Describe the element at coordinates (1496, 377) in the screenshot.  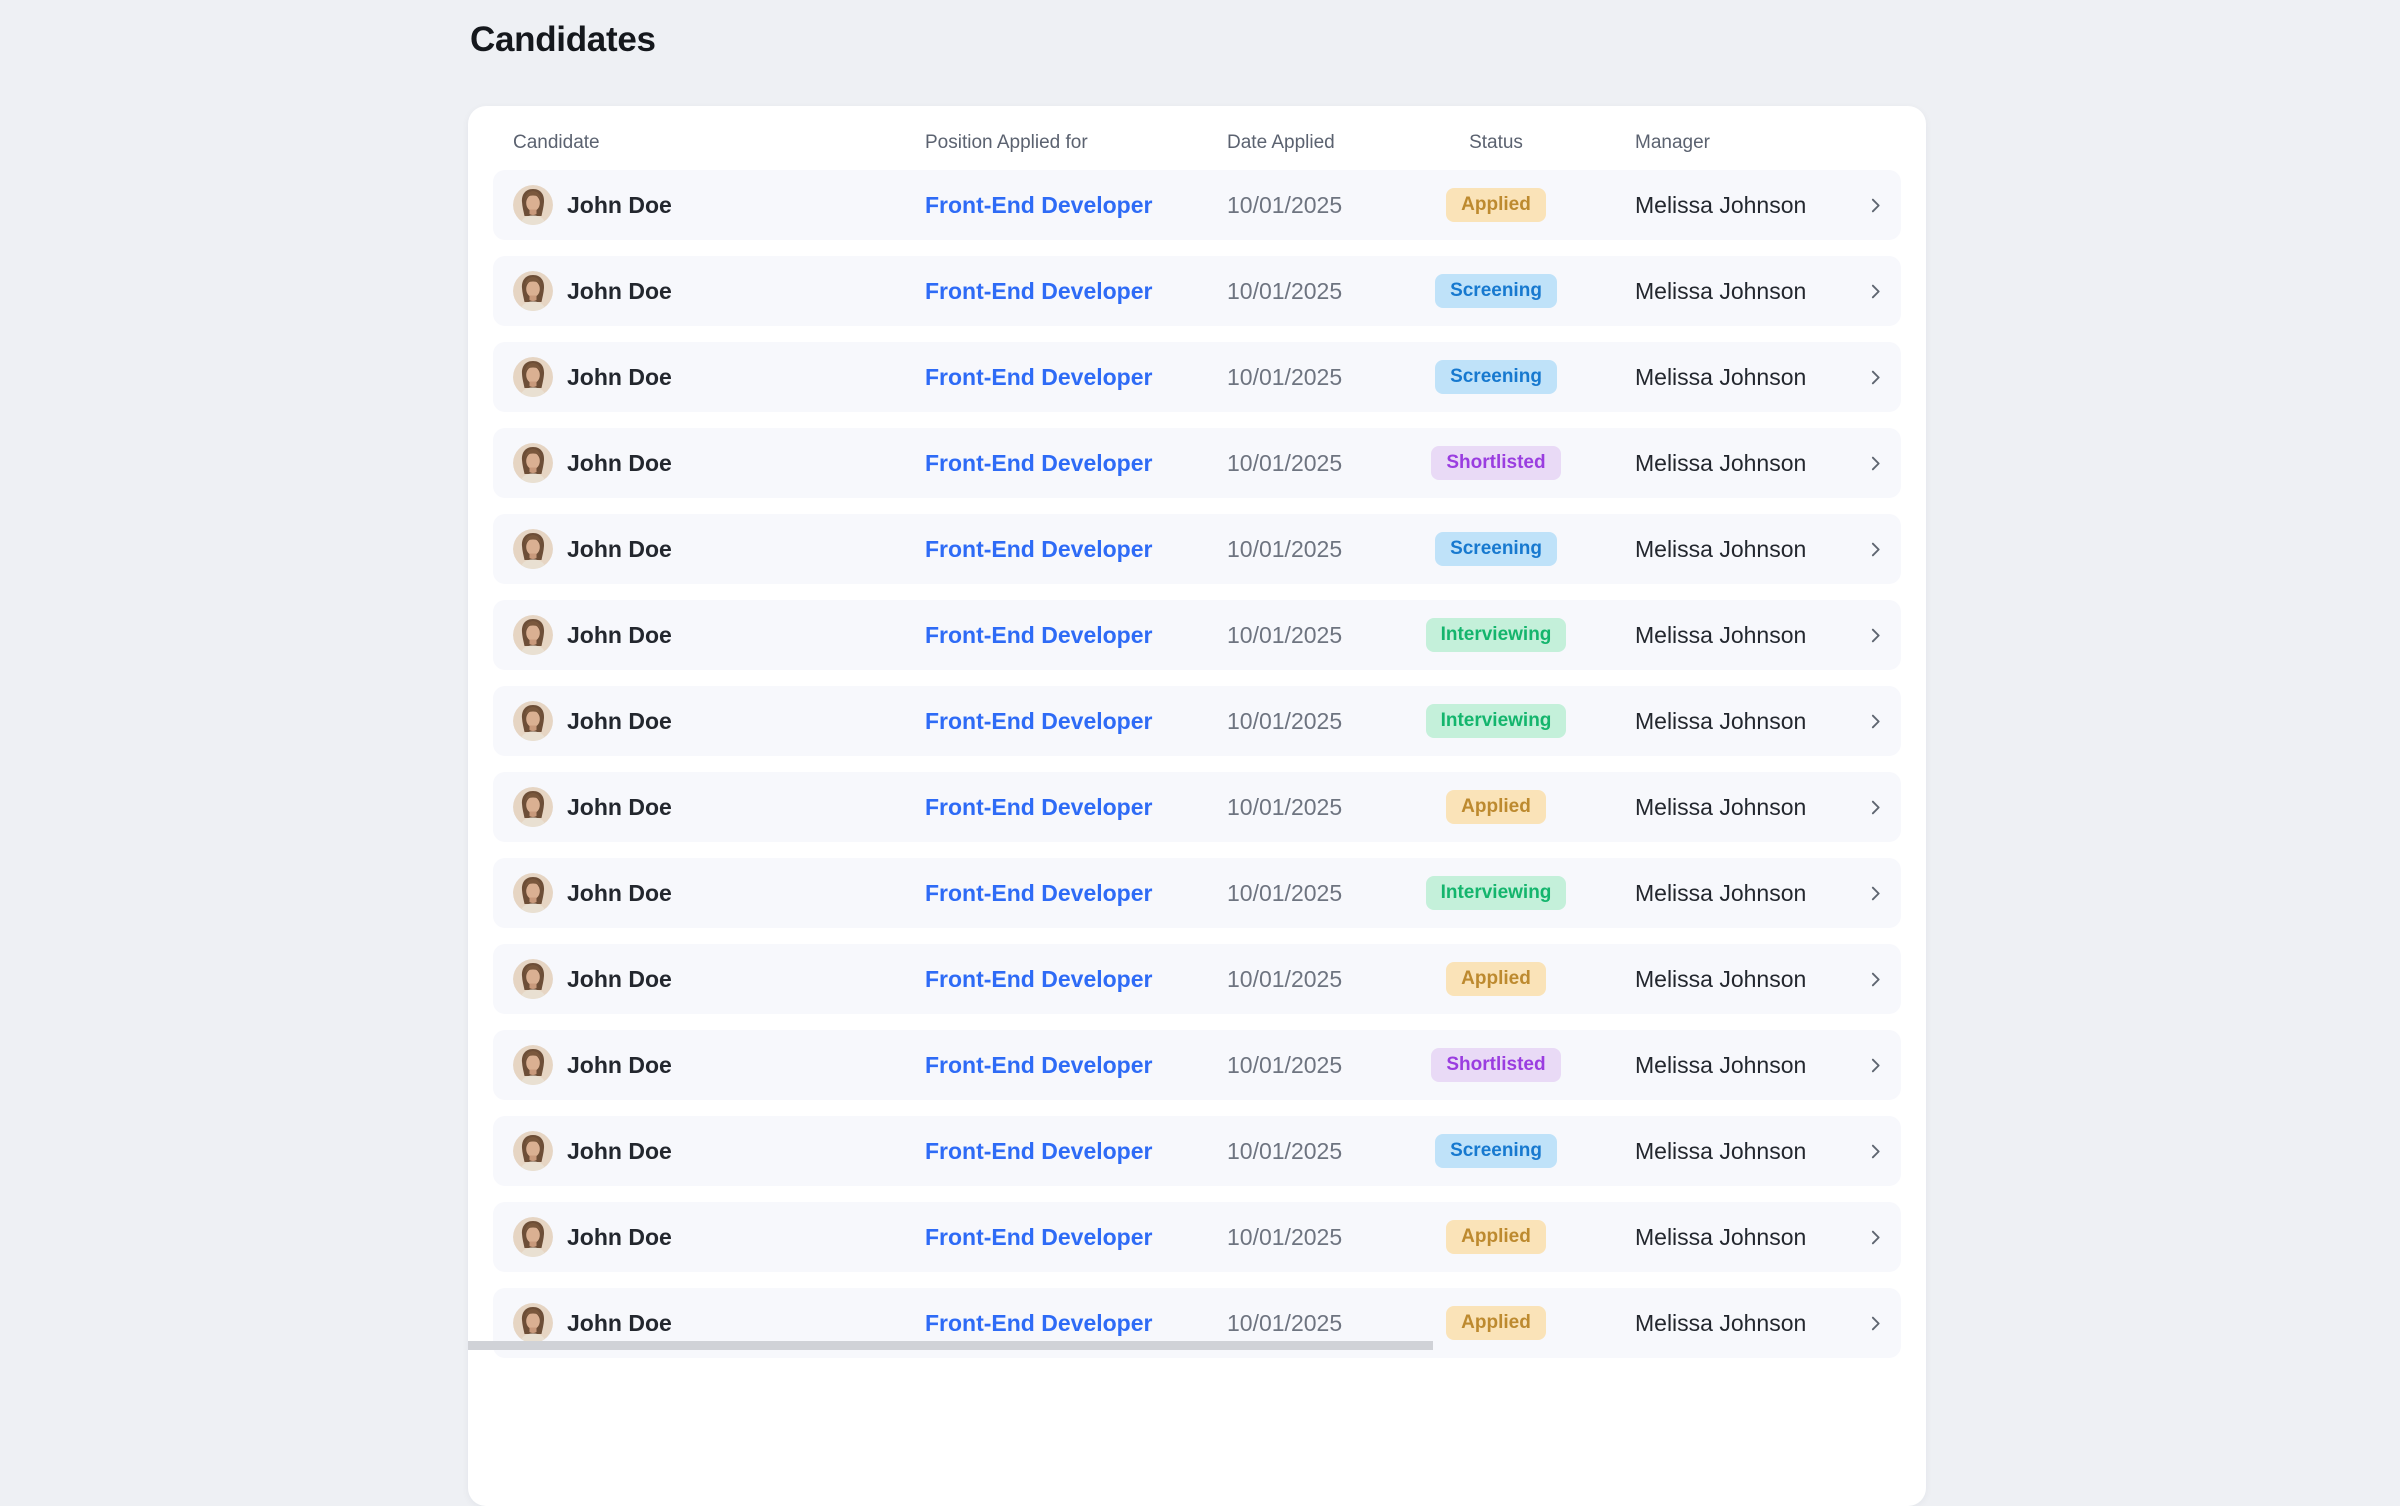
I see `status-badge: Screening` at that location.